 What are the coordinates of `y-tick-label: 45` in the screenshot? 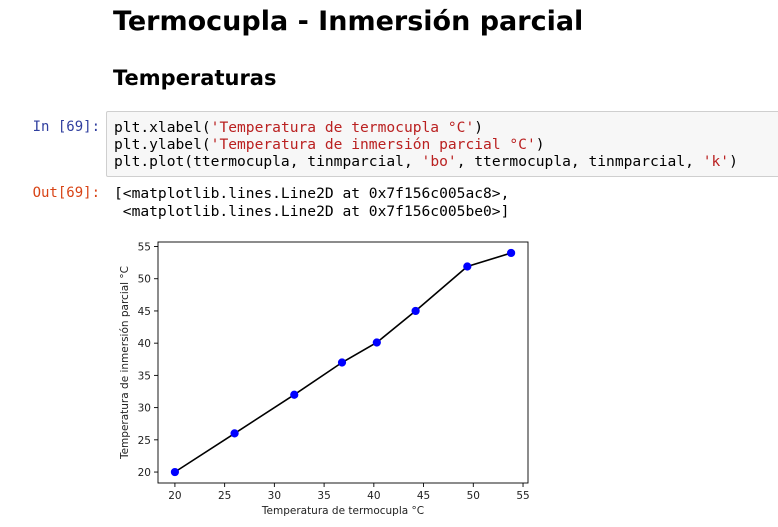 It's located at (144, 312).